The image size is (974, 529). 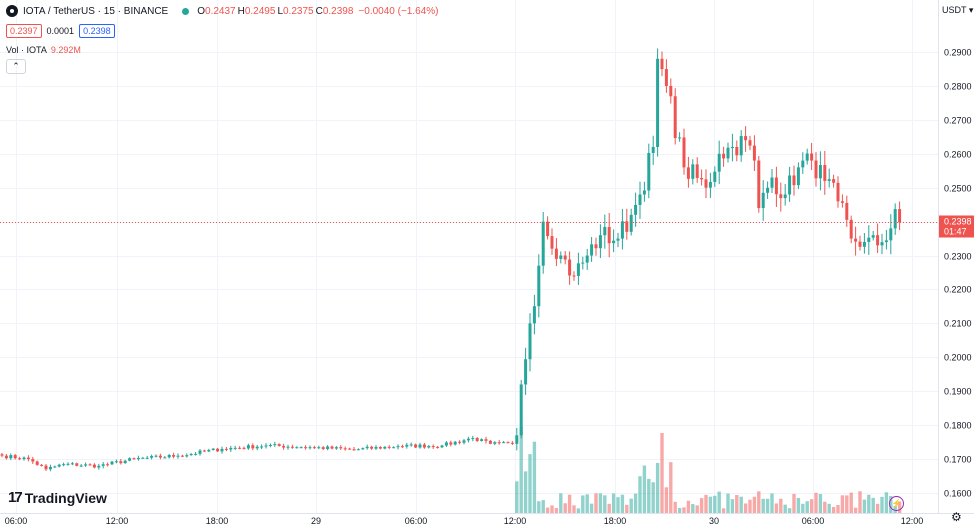 I want to click on time-tick-label: 18:00, so click(x=615, y=521).